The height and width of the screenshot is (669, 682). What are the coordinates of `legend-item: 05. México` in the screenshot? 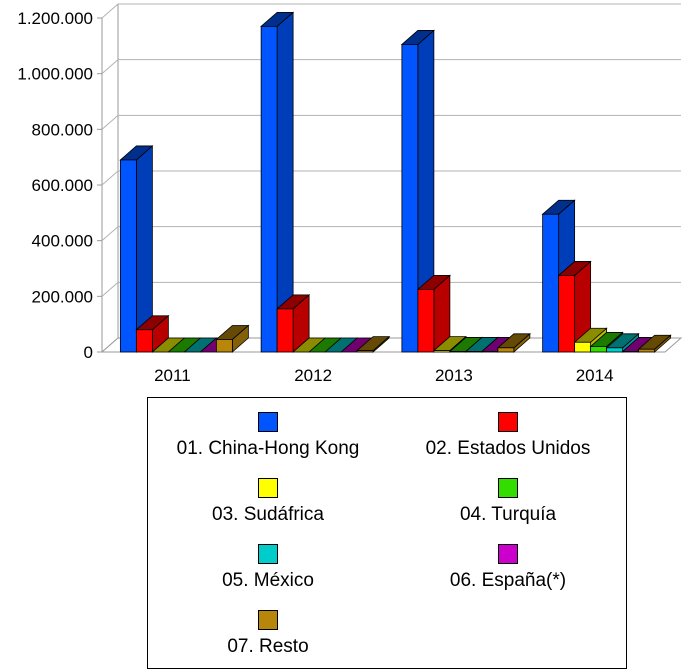 It's located at (268, 568).